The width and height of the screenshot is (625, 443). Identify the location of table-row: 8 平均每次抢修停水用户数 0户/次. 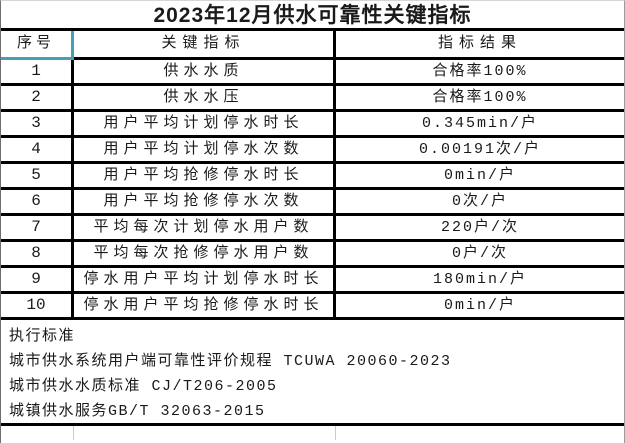
(312, 255).